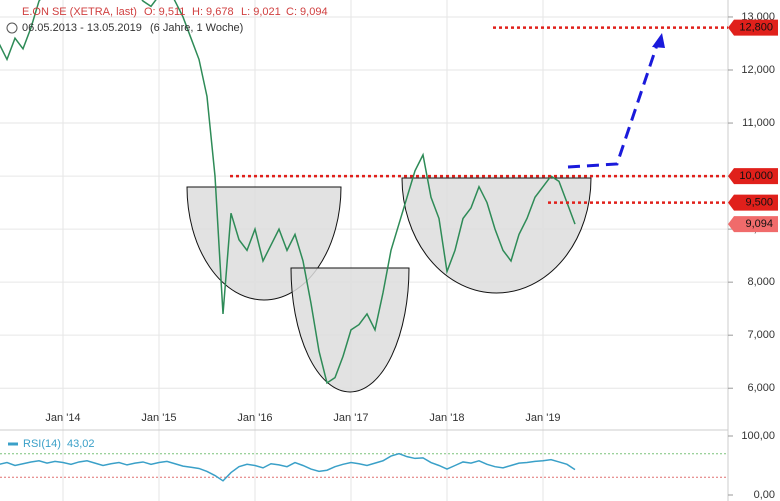 The image size is (780, 501). What do you see at coordinates (254, 418) in the screenshot?
I see `x-tick-label: Jan '16` at bounding box center [254, 418].